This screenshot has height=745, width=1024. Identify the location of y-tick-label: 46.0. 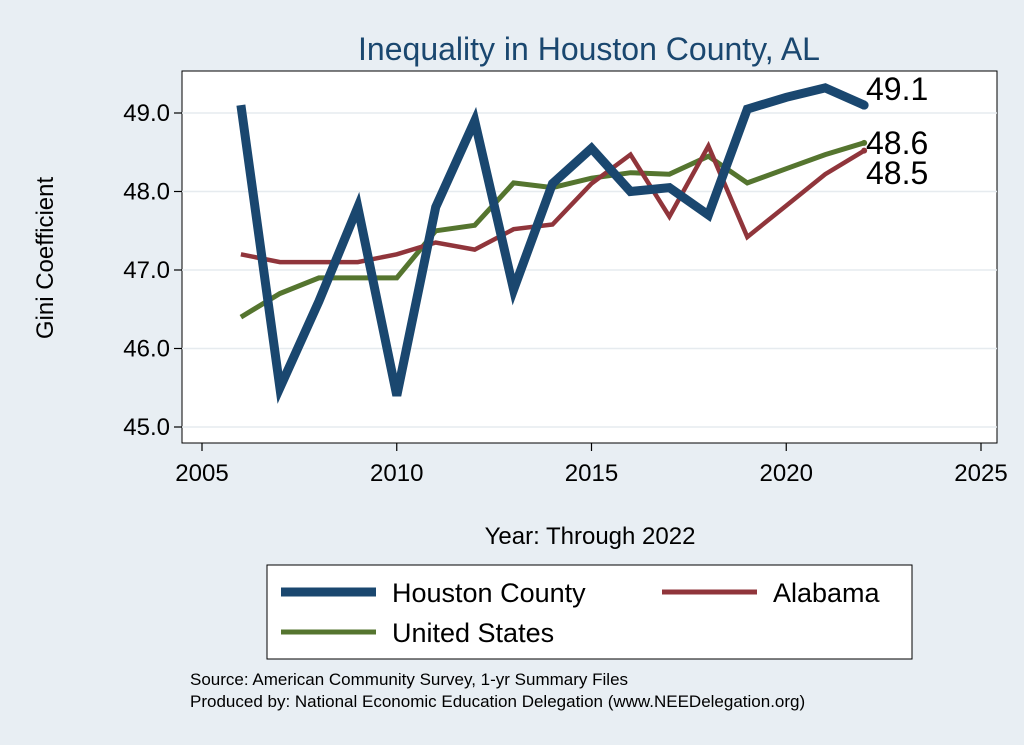
(146, 349).